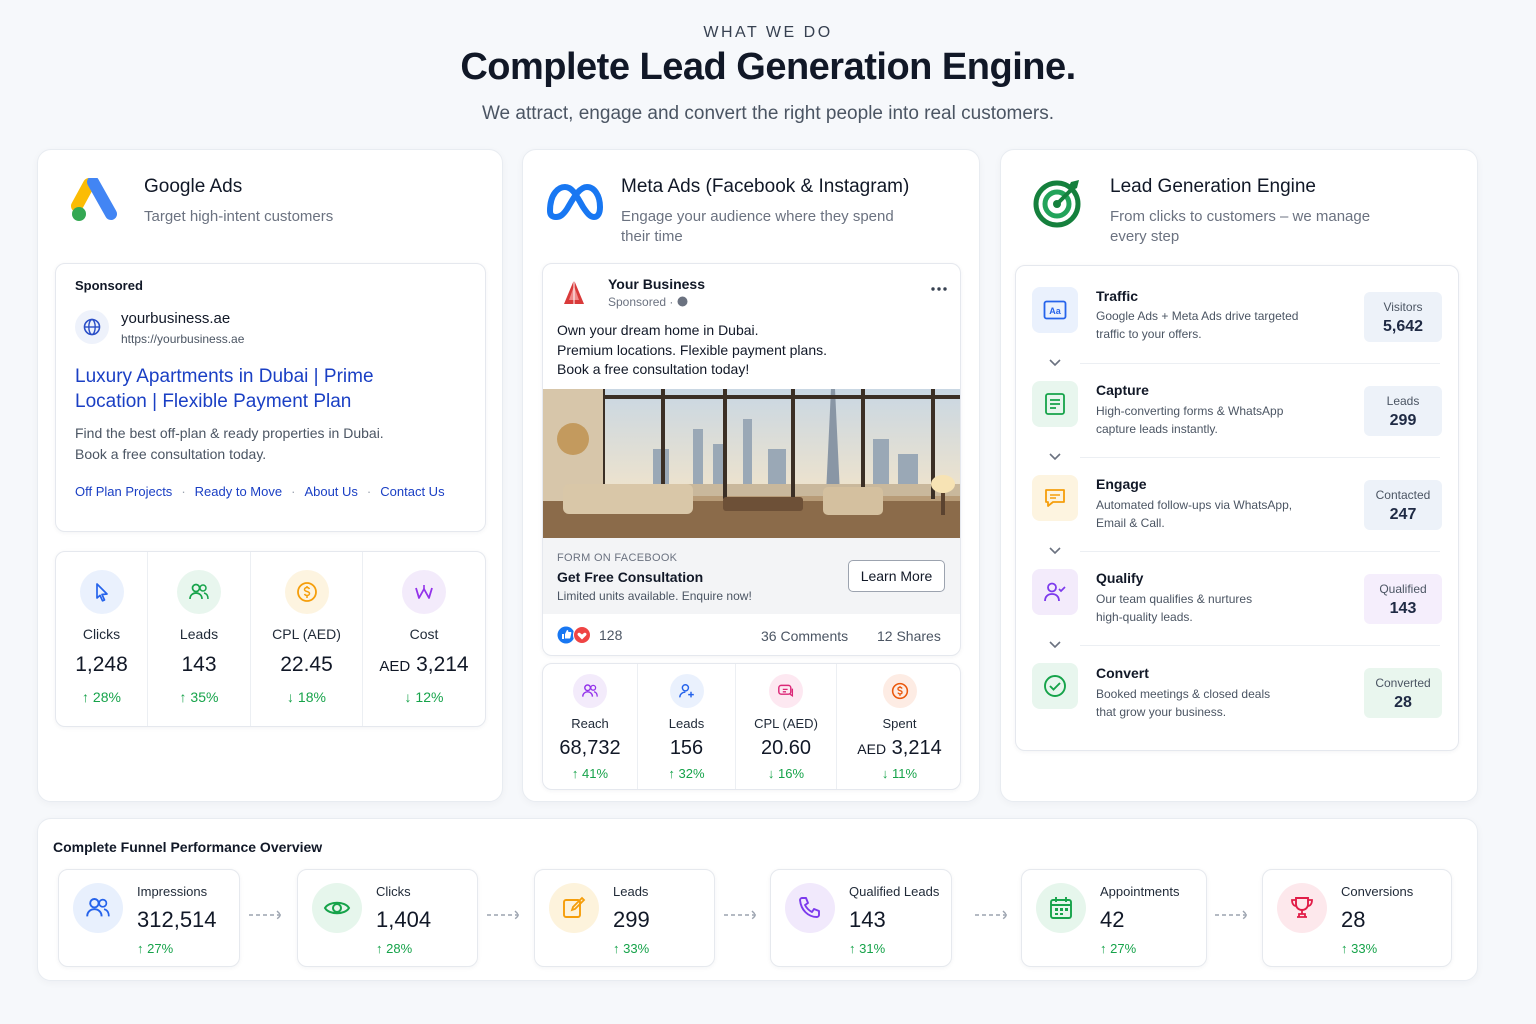  What do you see at coordinates (617, 558) in the screenshot?
I see `form-label: FORM ON FACEBOOK` at bounding box center [617, 558].